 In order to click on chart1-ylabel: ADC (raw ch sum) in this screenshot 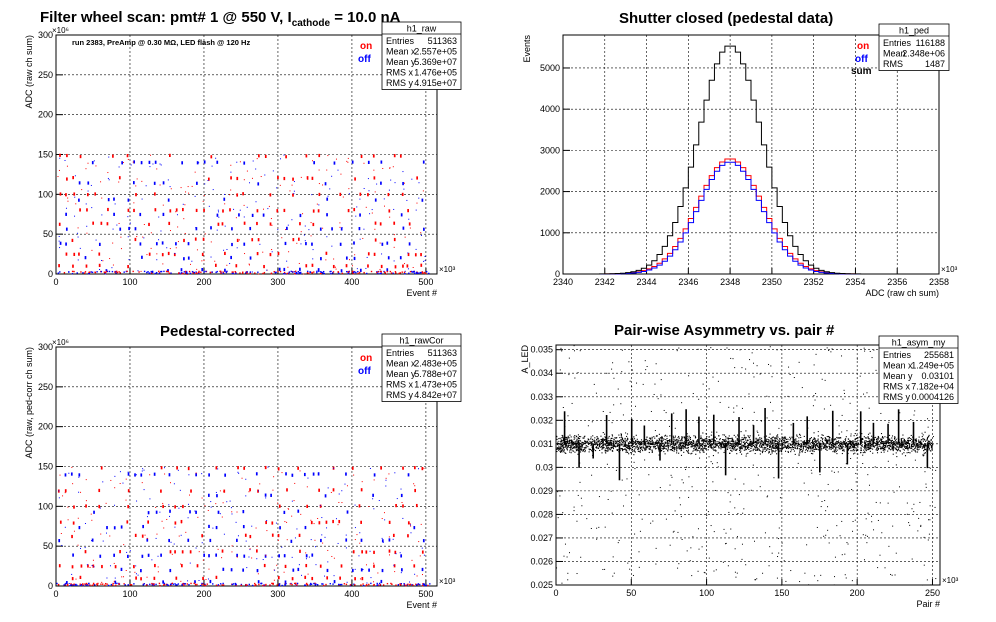, I will do `click(29, 72)`.